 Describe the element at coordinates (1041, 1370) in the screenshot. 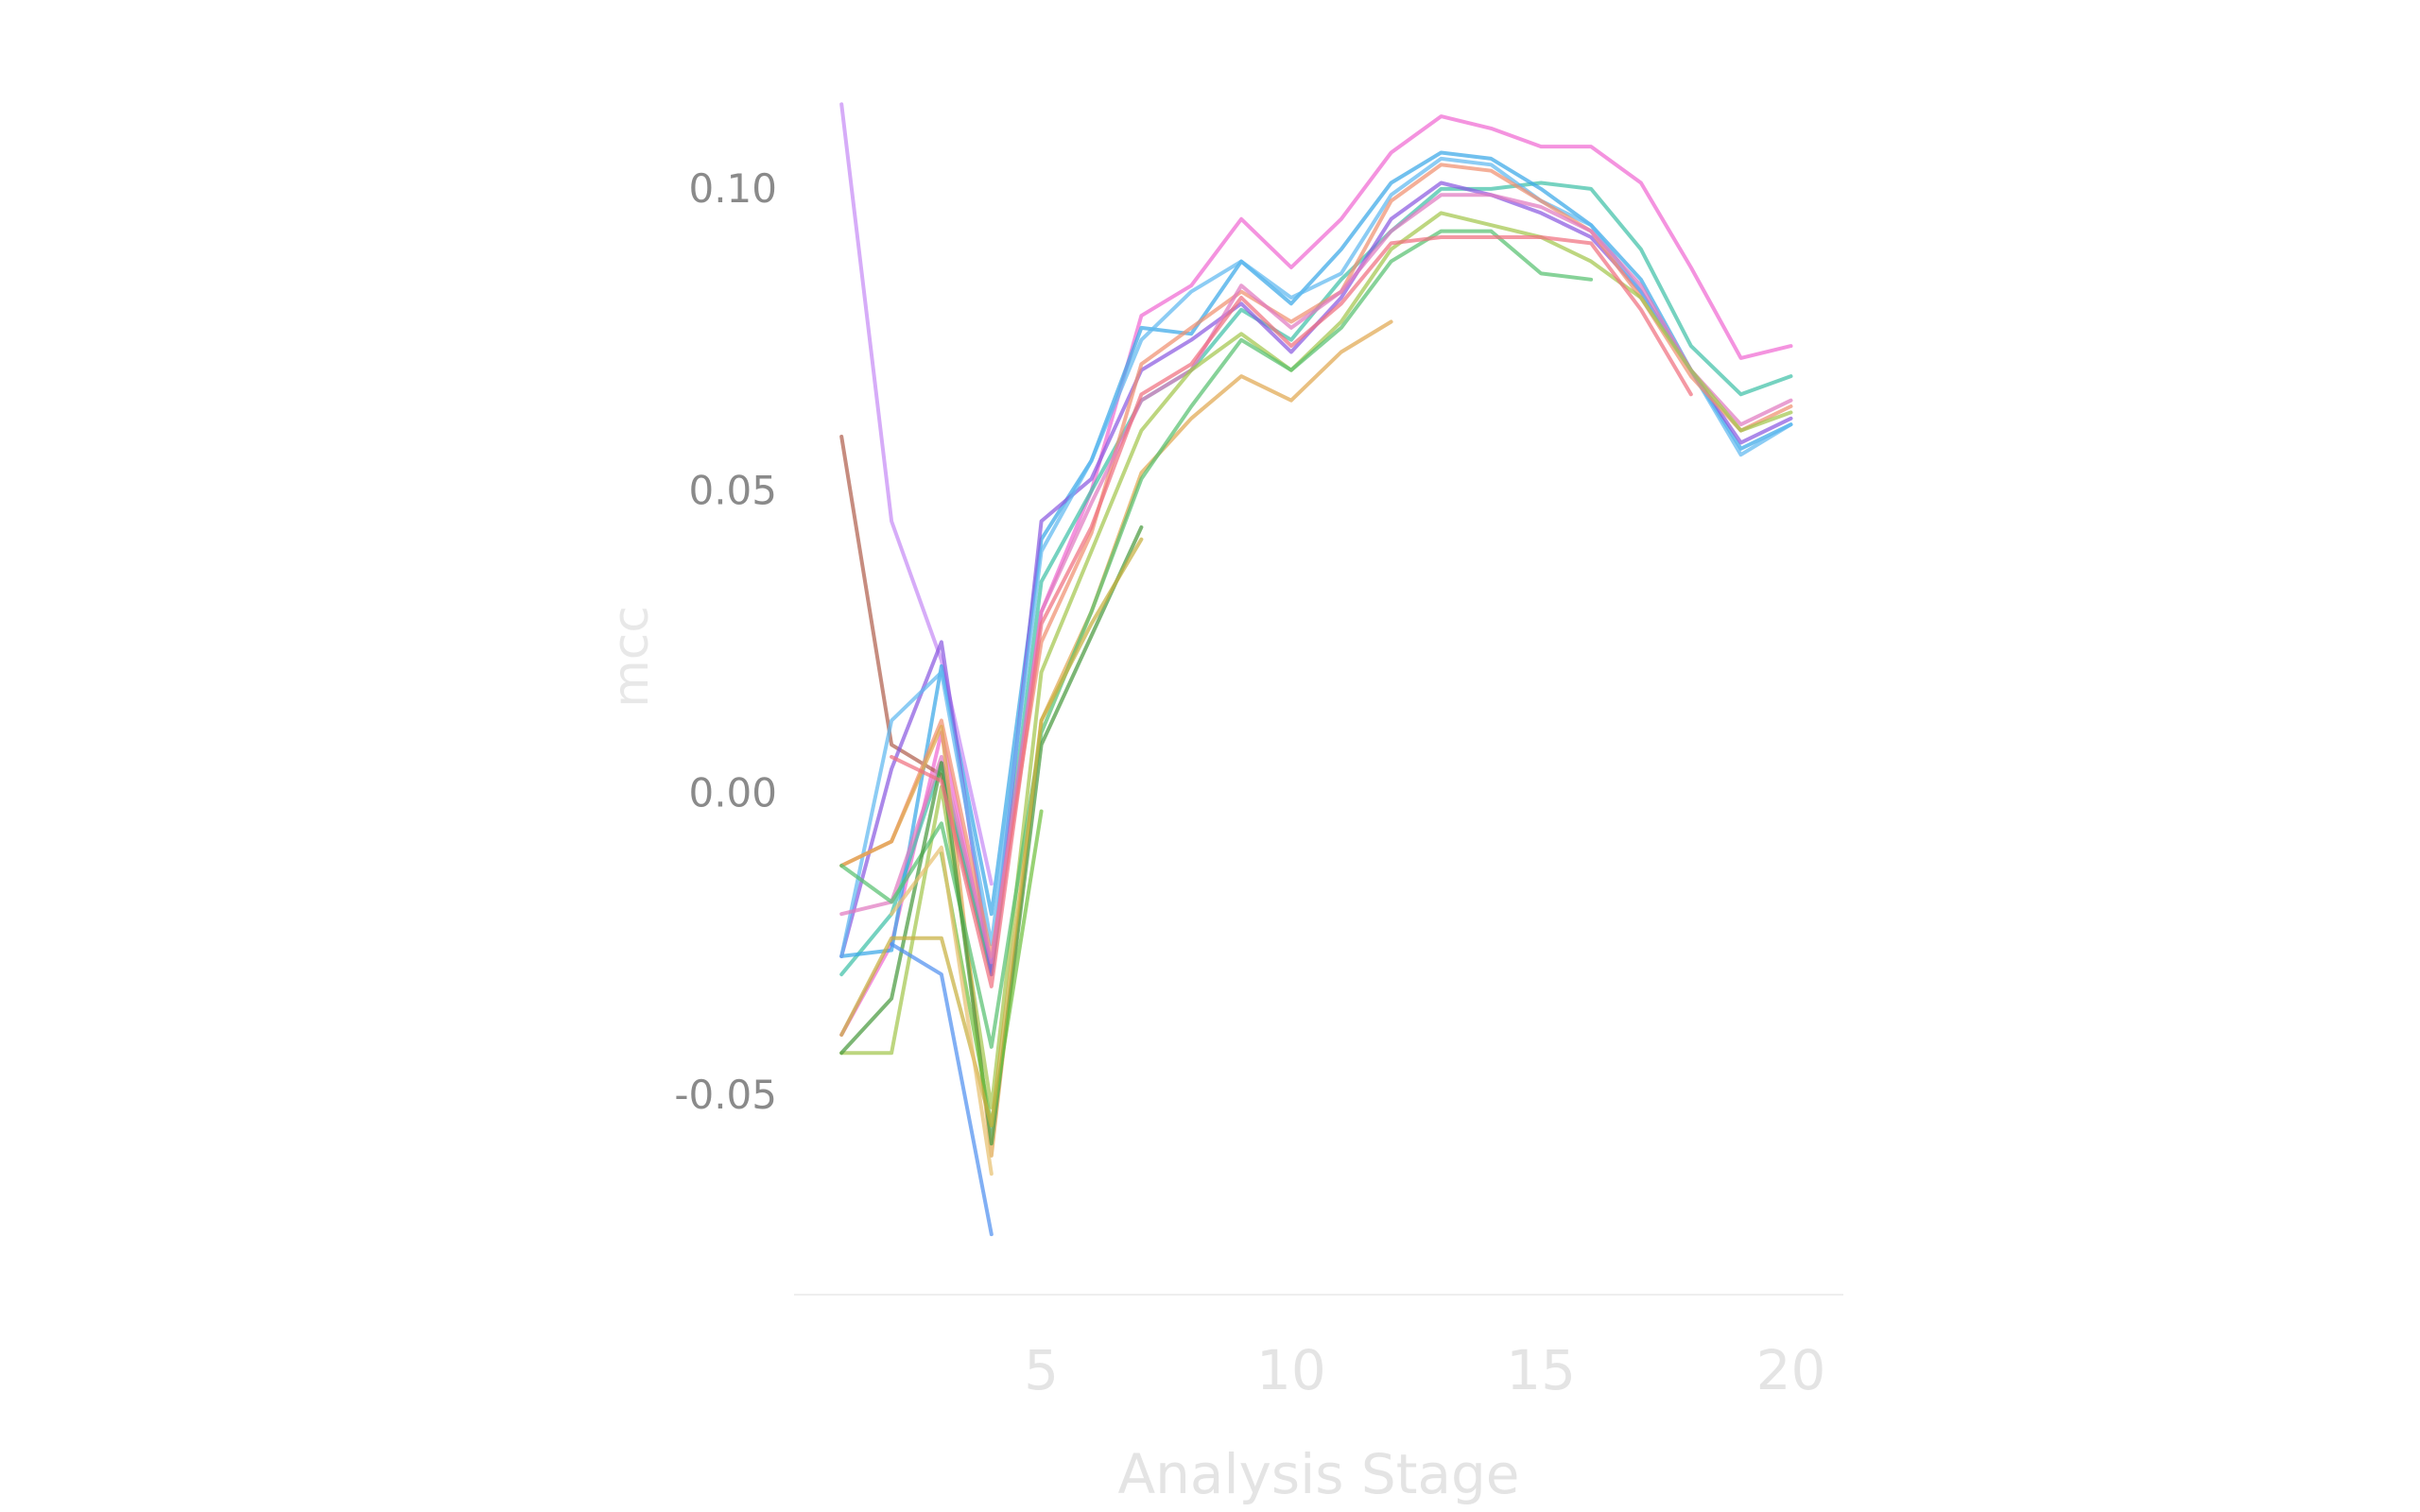

I see `x-tick-label: 5` at that location.